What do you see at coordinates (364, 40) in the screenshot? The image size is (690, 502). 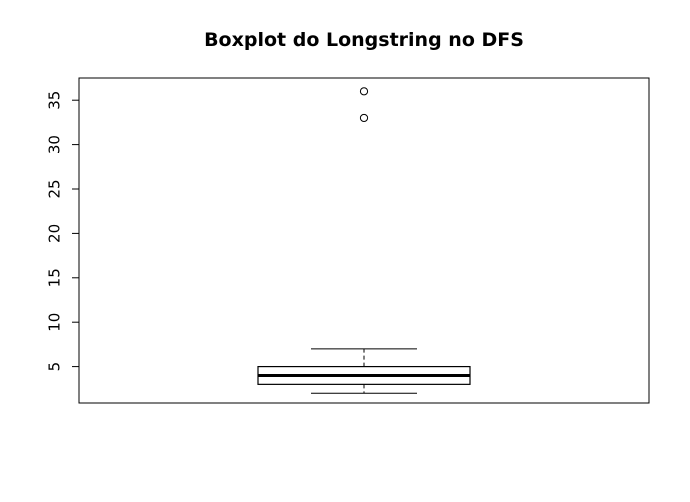 I see `chart-title: Boxplot do Longstring no DFS` at bounding box center [364, 40].